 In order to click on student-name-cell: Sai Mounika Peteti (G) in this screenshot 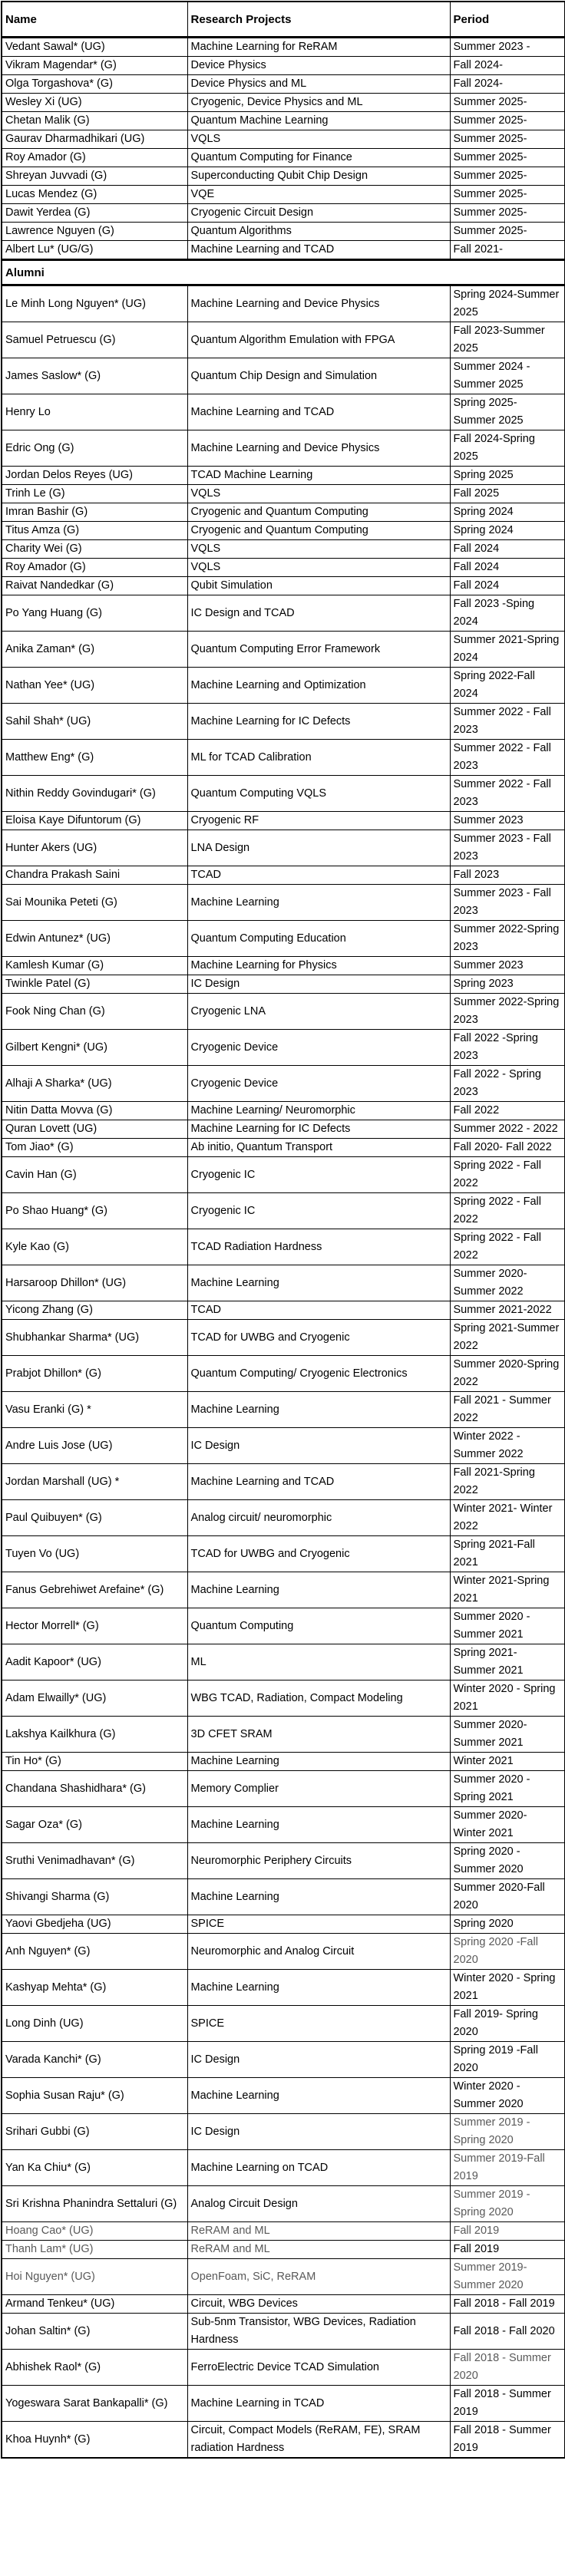, I will do `click(94, 903)`.